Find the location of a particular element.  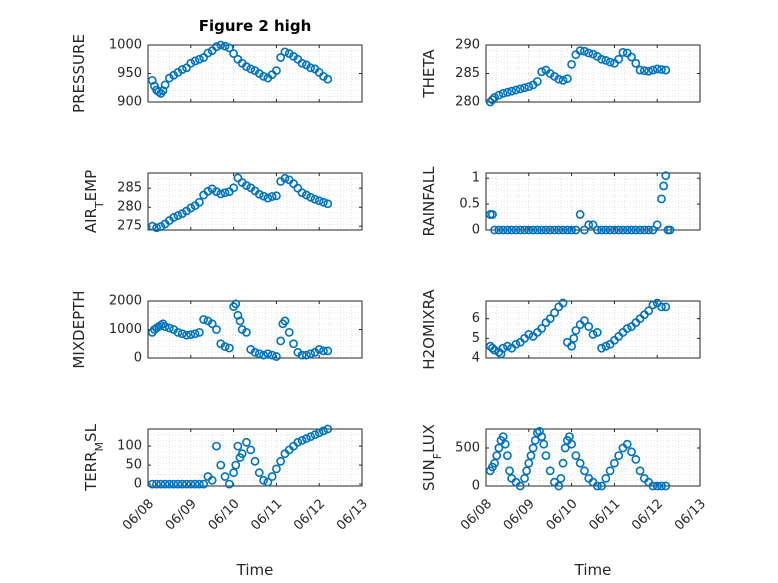

y-axis-label: SUNFLUX is located at coordinates (432, 457).